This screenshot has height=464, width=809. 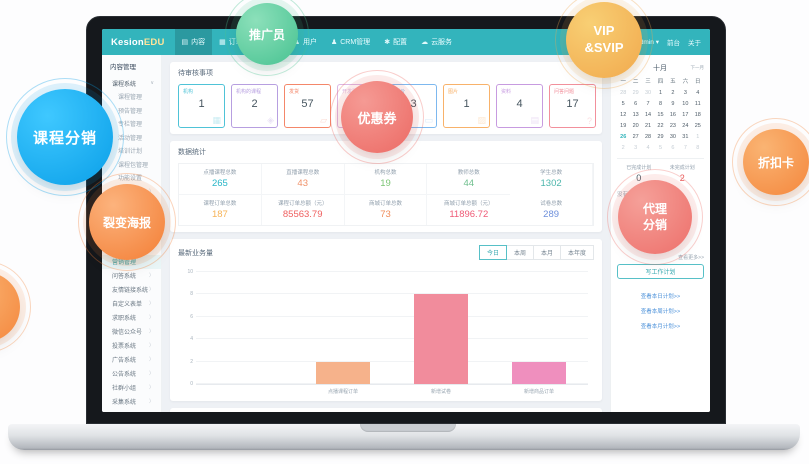 I want to click on calendar-day: 24, so click(x=685, y=126).